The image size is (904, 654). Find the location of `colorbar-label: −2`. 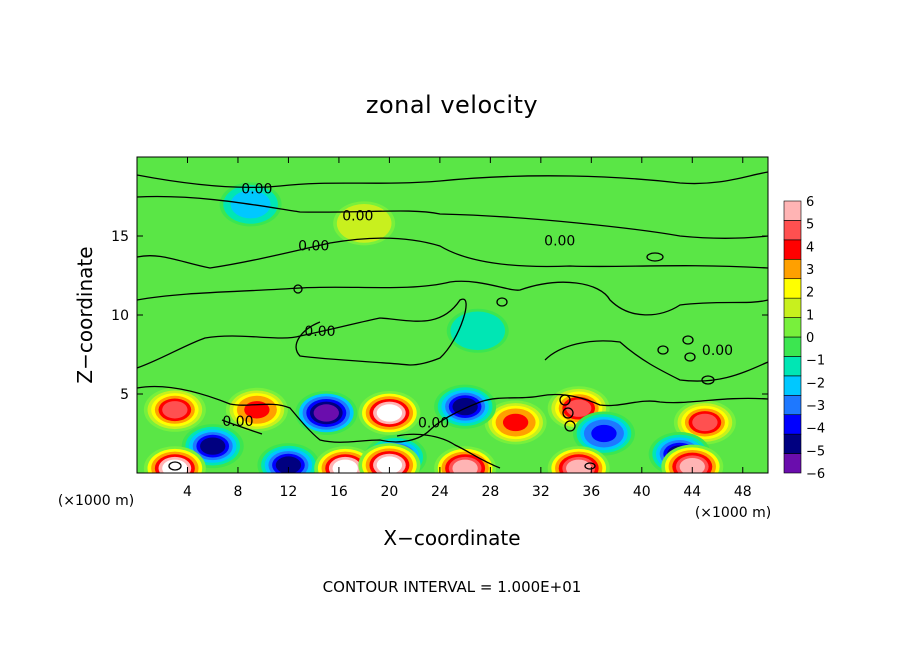

colorbar-label: −2 is located at coordinates (815, 383).